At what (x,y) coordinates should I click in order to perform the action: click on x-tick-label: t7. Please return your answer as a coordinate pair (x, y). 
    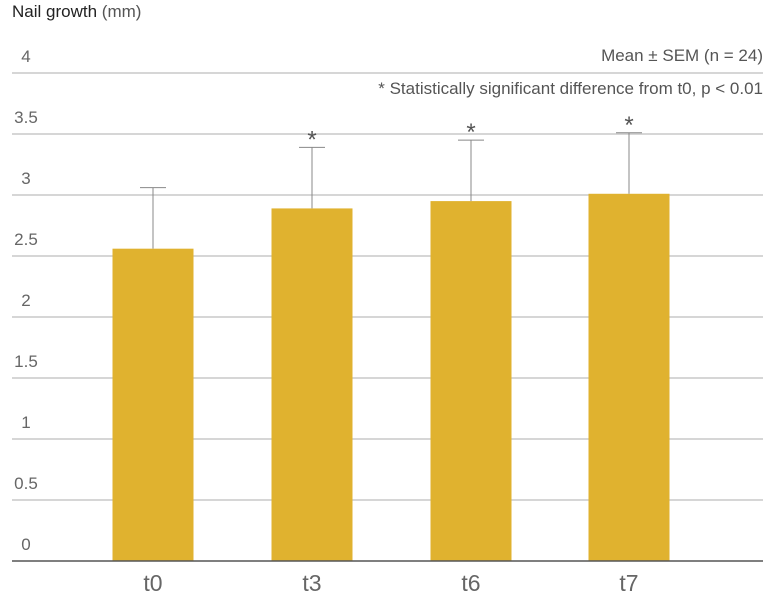
    Looking at the image, I should click on (628, 581).